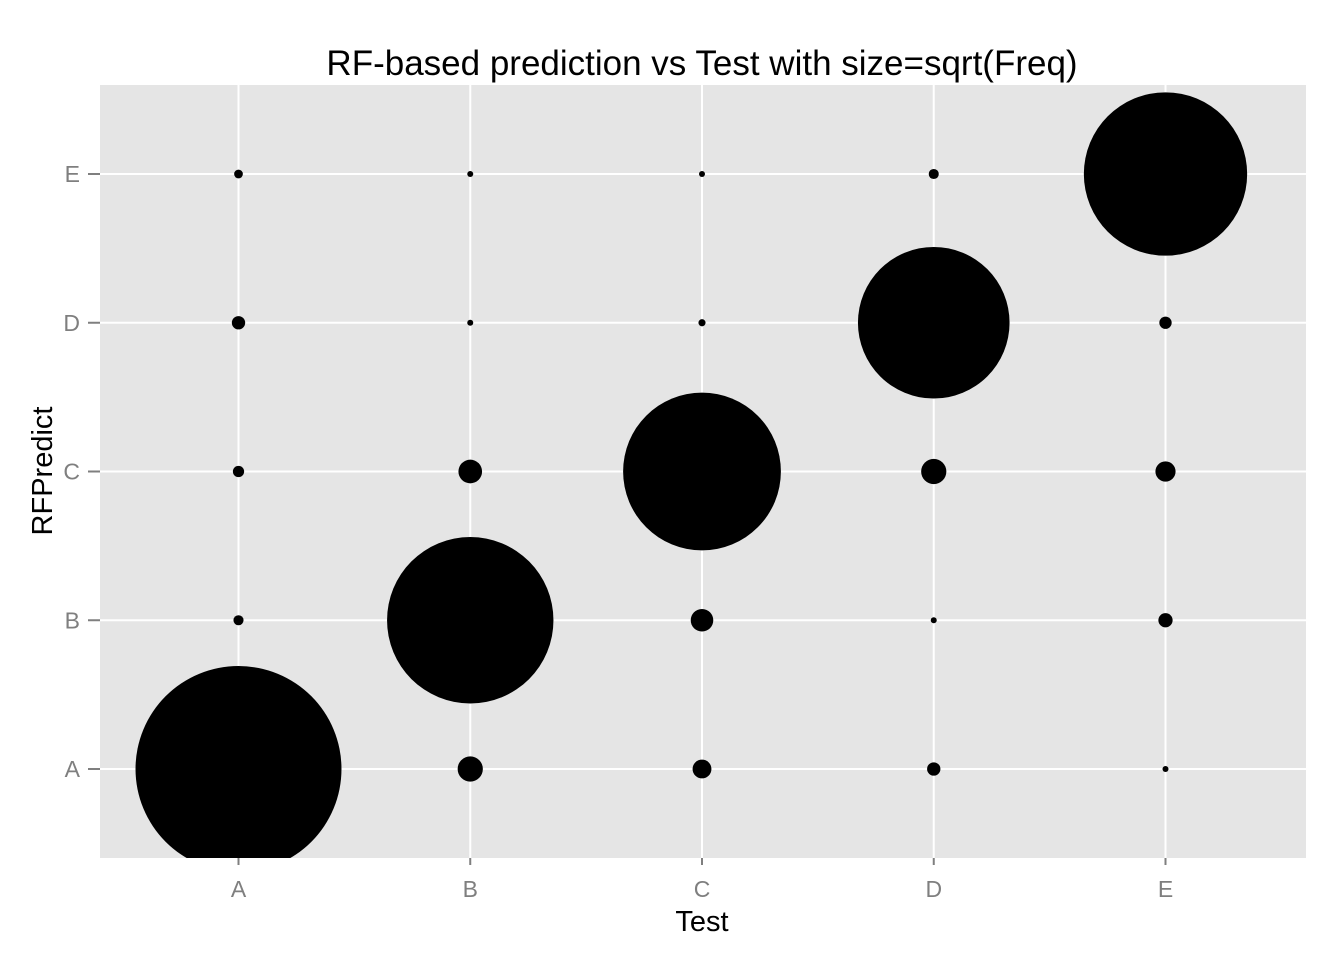 This screenshot has height=960, width=1344. What do you see at coordinates (73, 769) in the screenshot?
I see `y-tick-label-a: A` at bounding box center [73, 769].